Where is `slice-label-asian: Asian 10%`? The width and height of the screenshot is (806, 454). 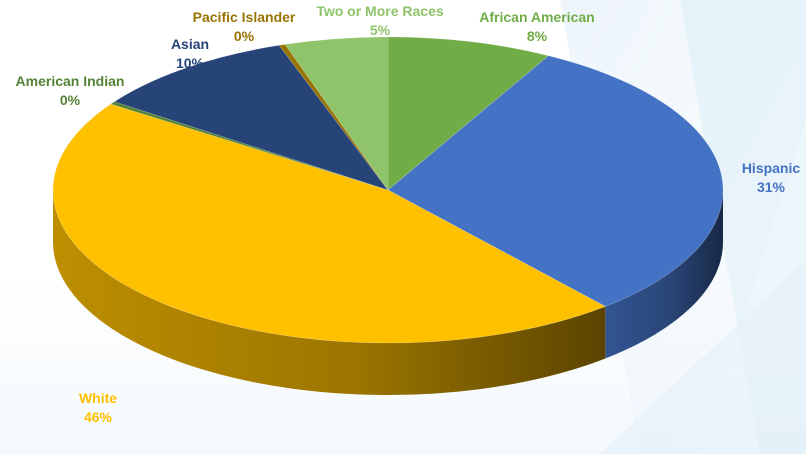 slice-label-asian: Asian 10% is located at coordinates (190, 53).